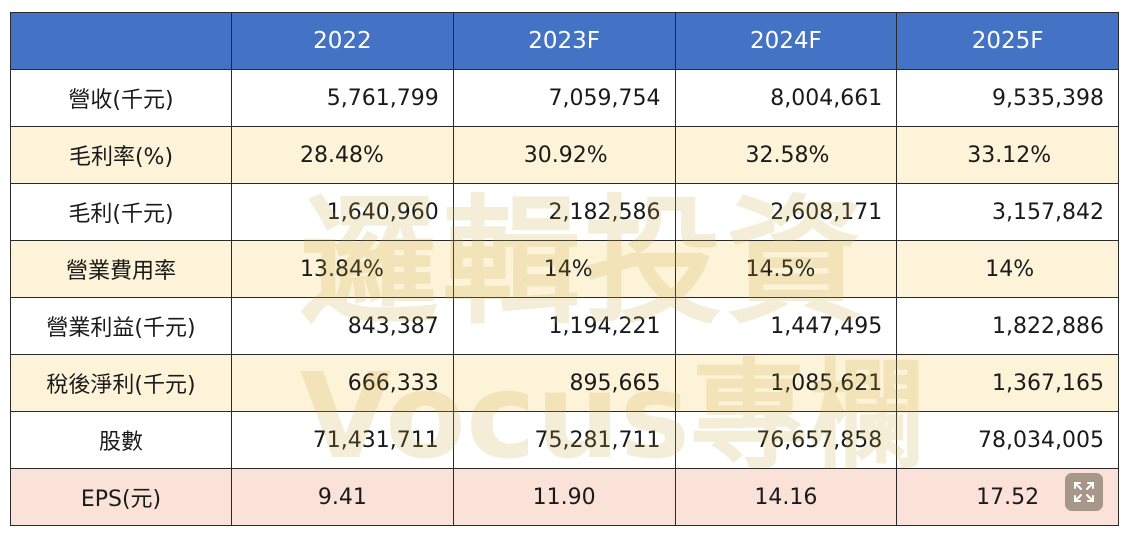 The width and height of the screenshot is (1138, 541). I want to click on table-cell: 33.12%, so click(1007, 155).